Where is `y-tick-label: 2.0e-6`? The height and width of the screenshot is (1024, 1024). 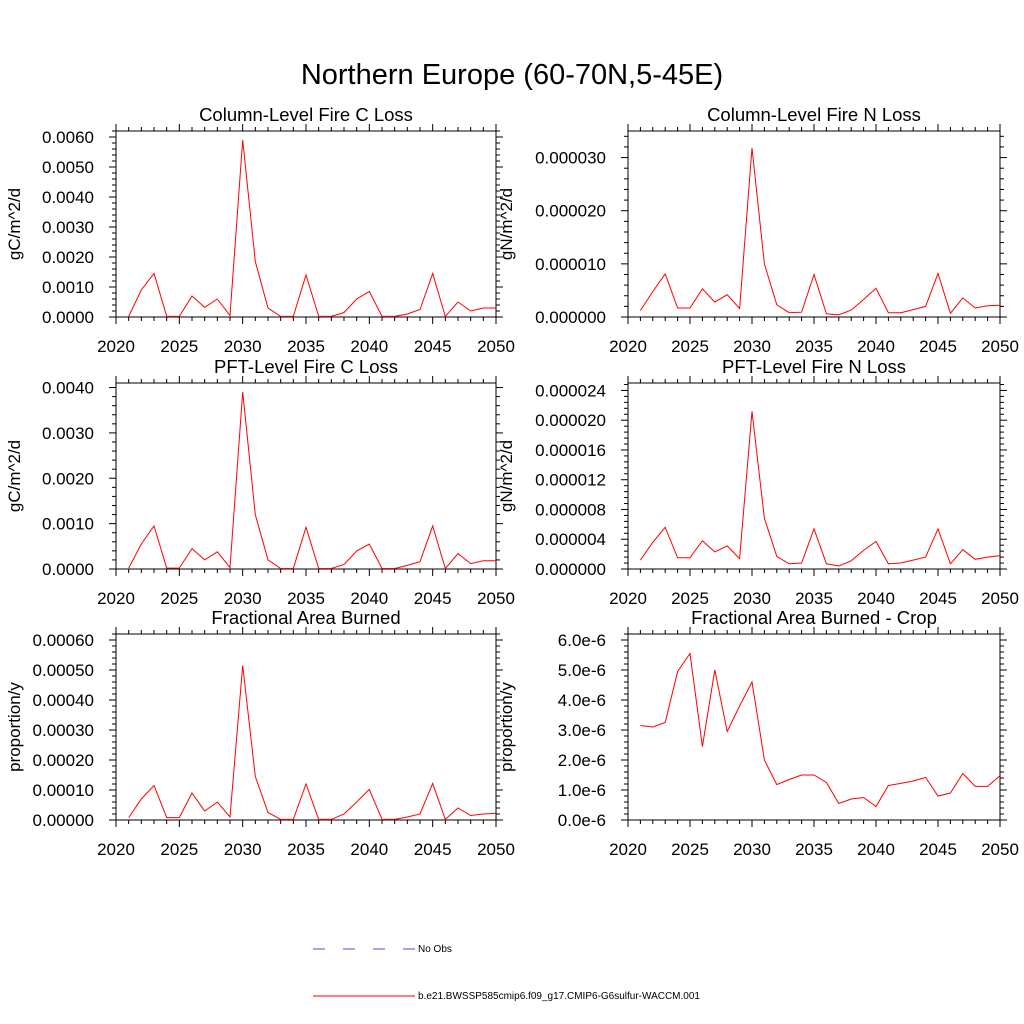
y-tick-label: 2.0e-6 is located at coordinates (582, 760).